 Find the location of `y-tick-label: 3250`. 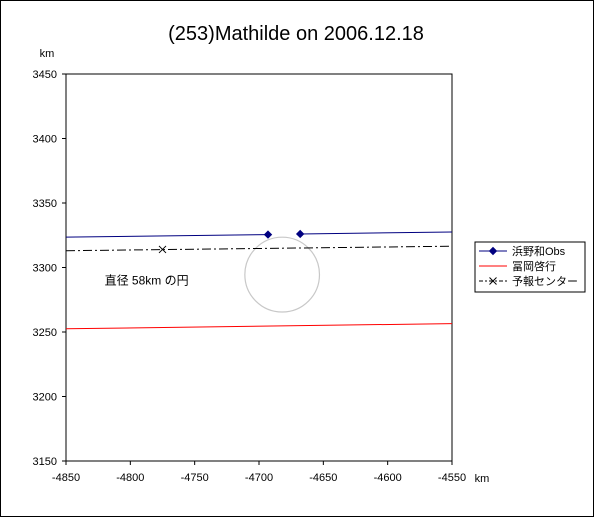

y-tick-label: 3250 is located at coordinates (45, 333).